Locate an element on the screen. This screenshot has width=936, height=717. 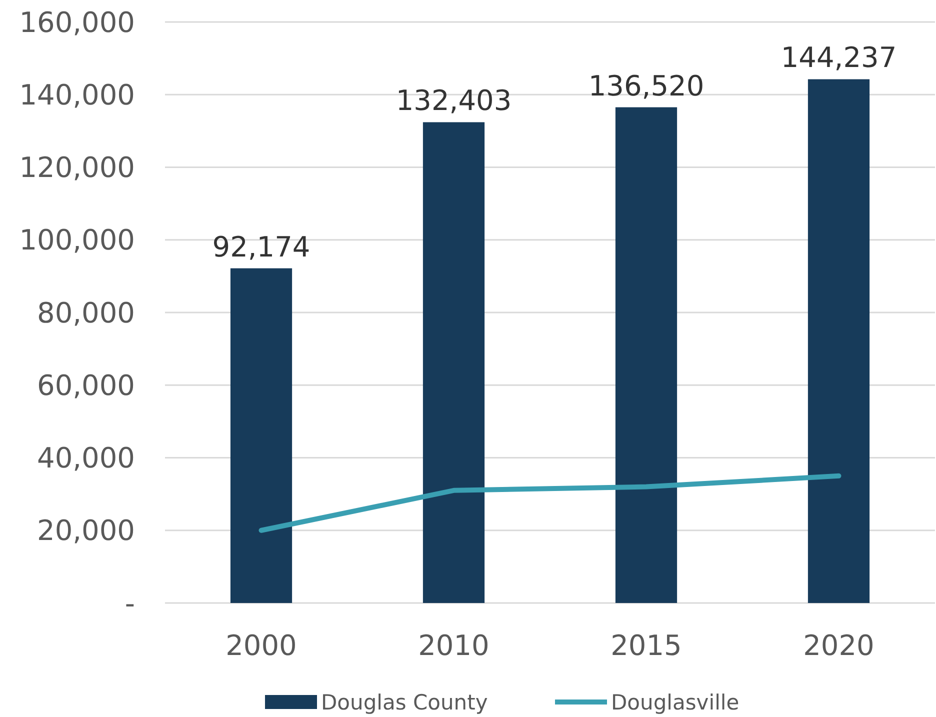
data-label: 132,403 is located at coordinates (454, 101).